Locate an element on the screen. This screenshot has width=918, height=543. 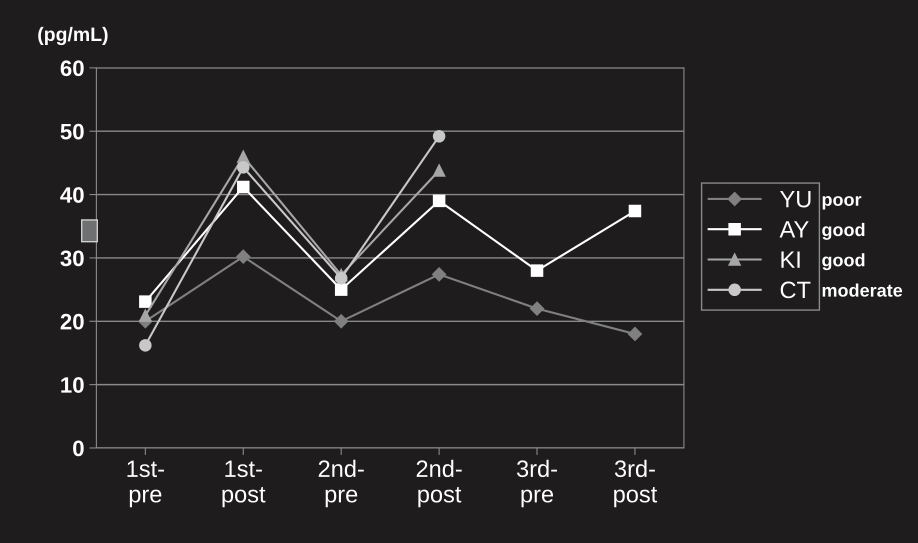
x-tick-label: 1st- post is located at coordinates (244, 484).